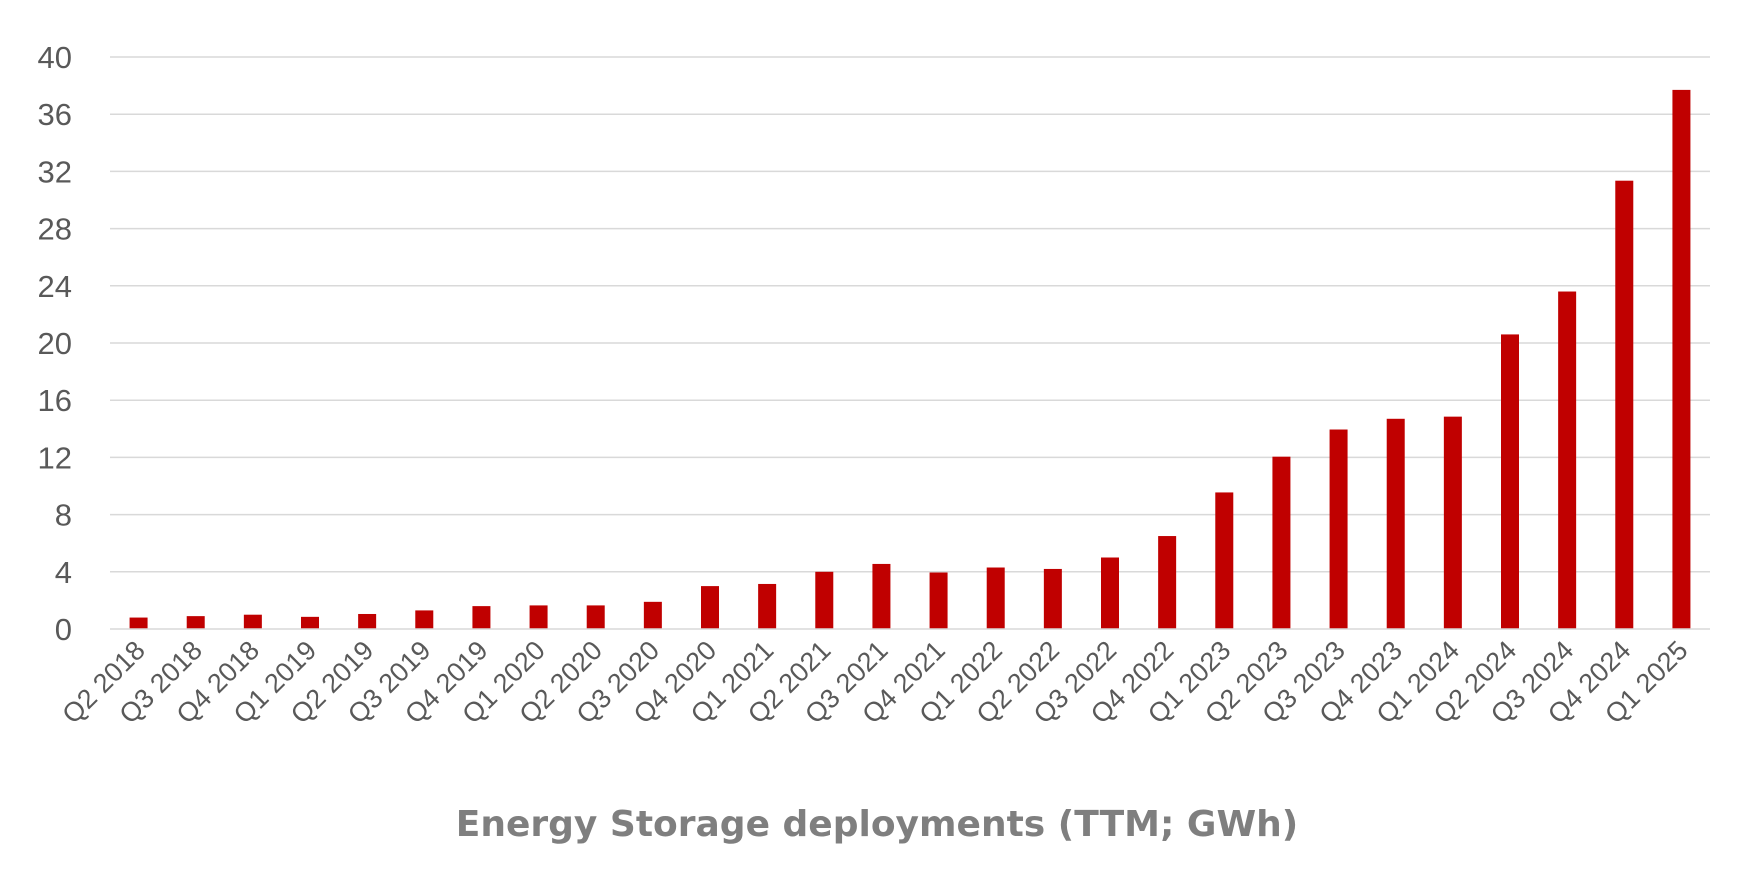 This screenshot has width=1738, height=884. I want to click on y-tick-label: 32, so click(55, 171).